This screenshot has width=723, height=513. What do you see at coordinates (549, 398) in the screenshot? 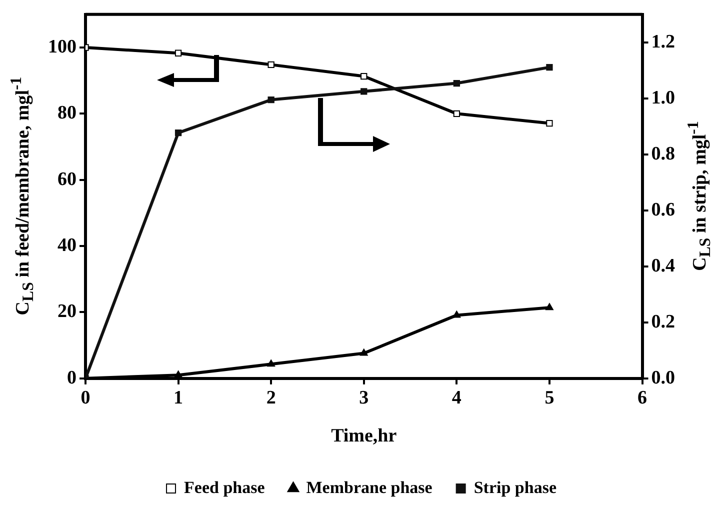
I see `x-tick-label: 5` at bounding box center [549, 398].